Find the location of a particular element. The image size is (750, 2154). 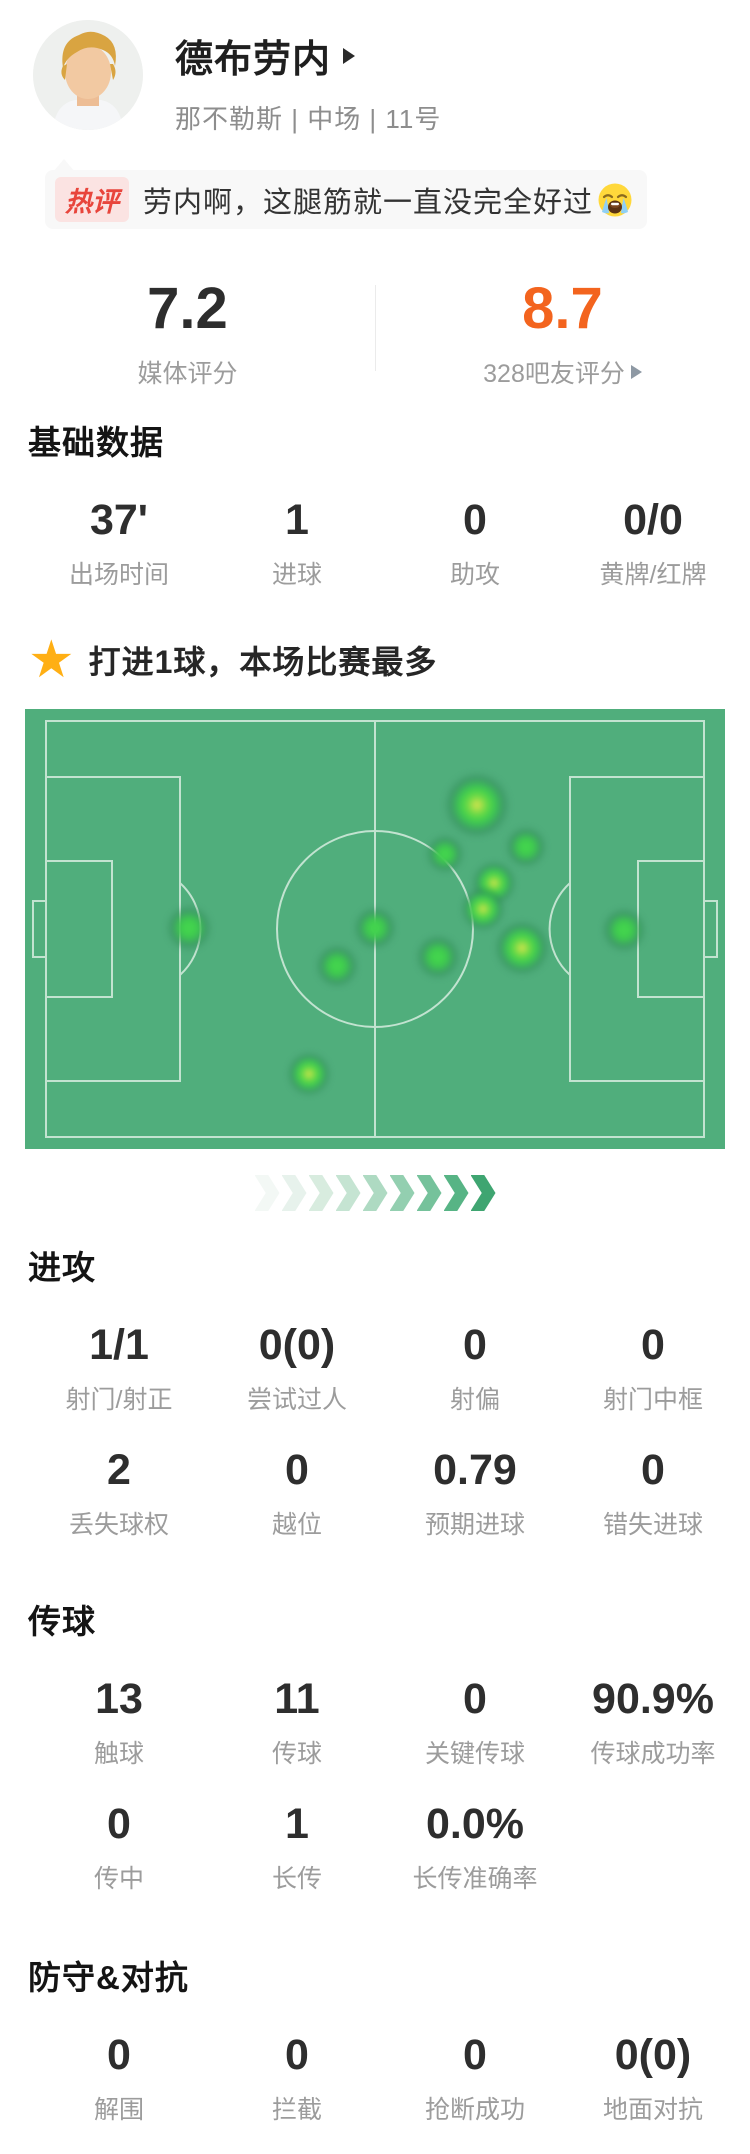

player-photo is located at coordinates (88, 75).